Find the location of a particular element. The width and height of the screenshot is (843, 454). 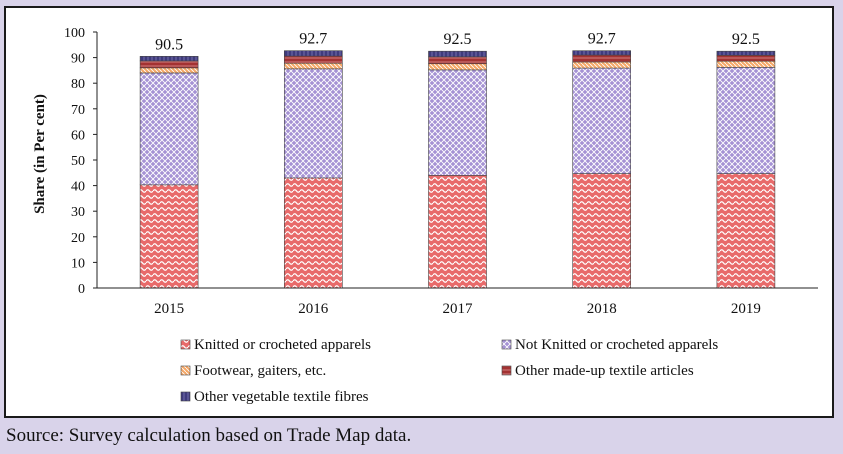

legend-label: Knitted or crocheted apparels is located at coordinates (282, 345).